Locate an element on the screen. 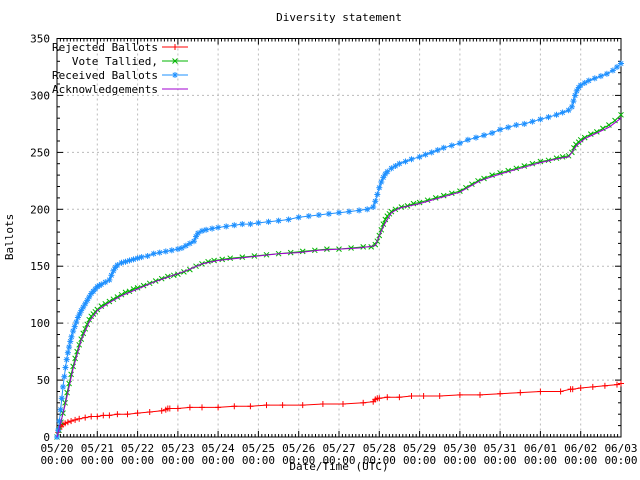 The width and height of the screenshot is (640, 480). y-axis-title: Ballots is located at coordinates (9, 237).